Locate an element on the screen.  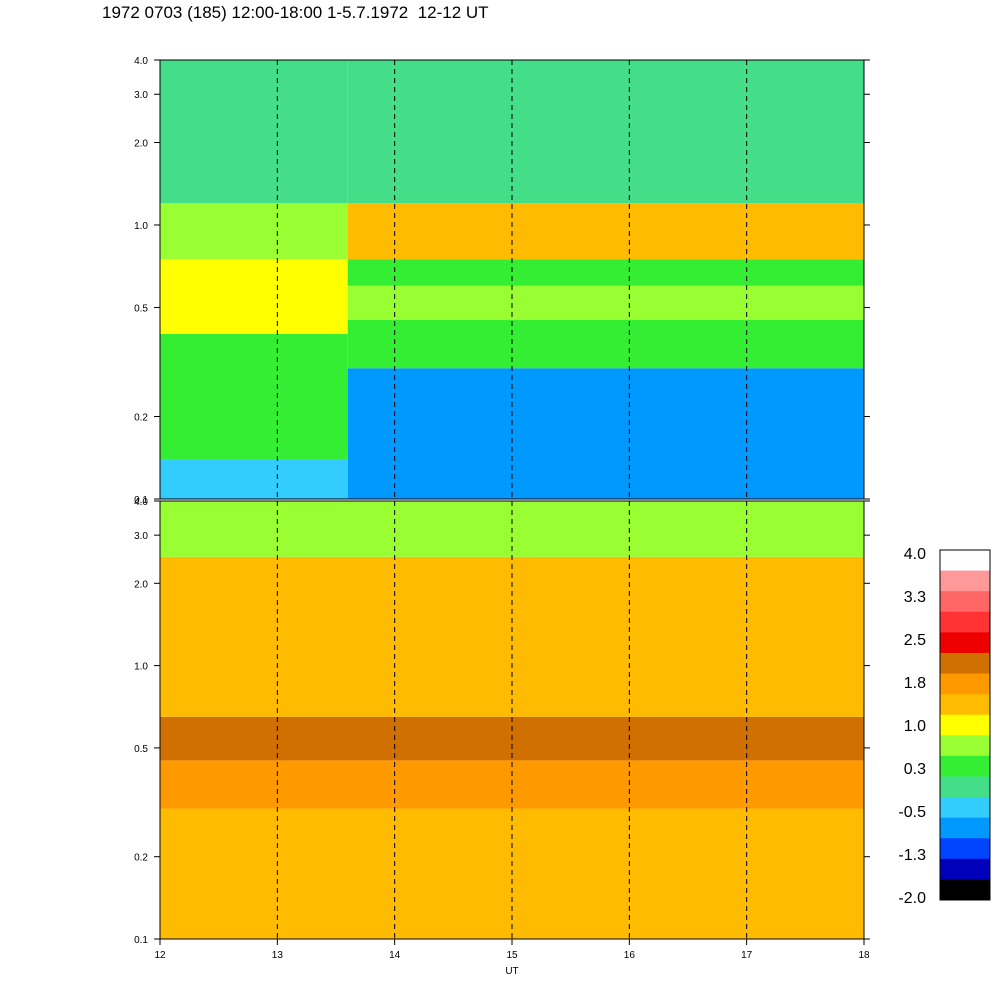
x-tick-label: 15 is located at coordinates (512, 955).